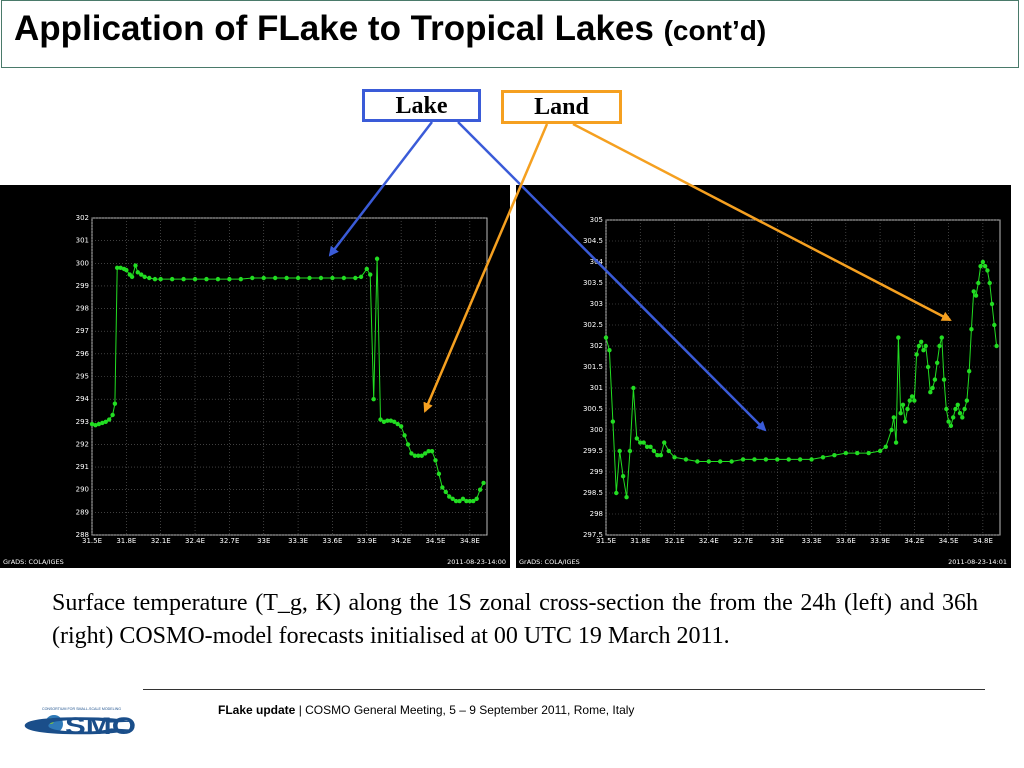  Describe the element at coordinates (564, 689) in the screenshot. I see `footer-divider` at that location.